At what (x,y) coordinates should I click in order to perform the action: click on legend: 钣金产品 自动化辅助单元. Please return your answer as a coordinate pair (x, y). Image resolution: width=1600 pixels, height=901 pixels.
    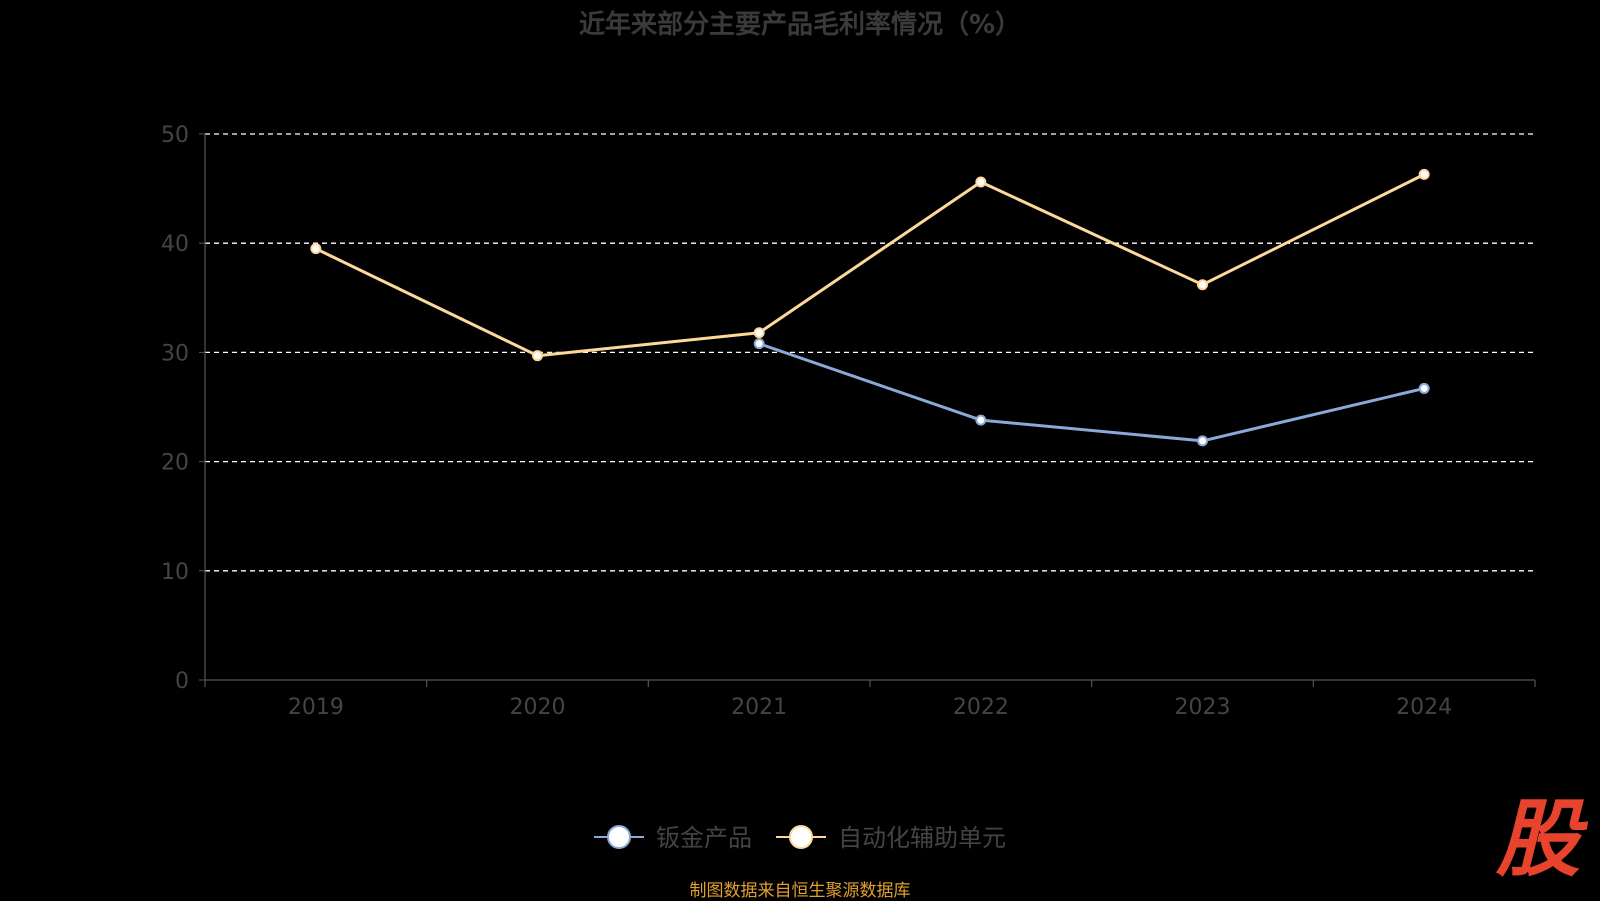
    Looking at the image, I should click on (800, 838).